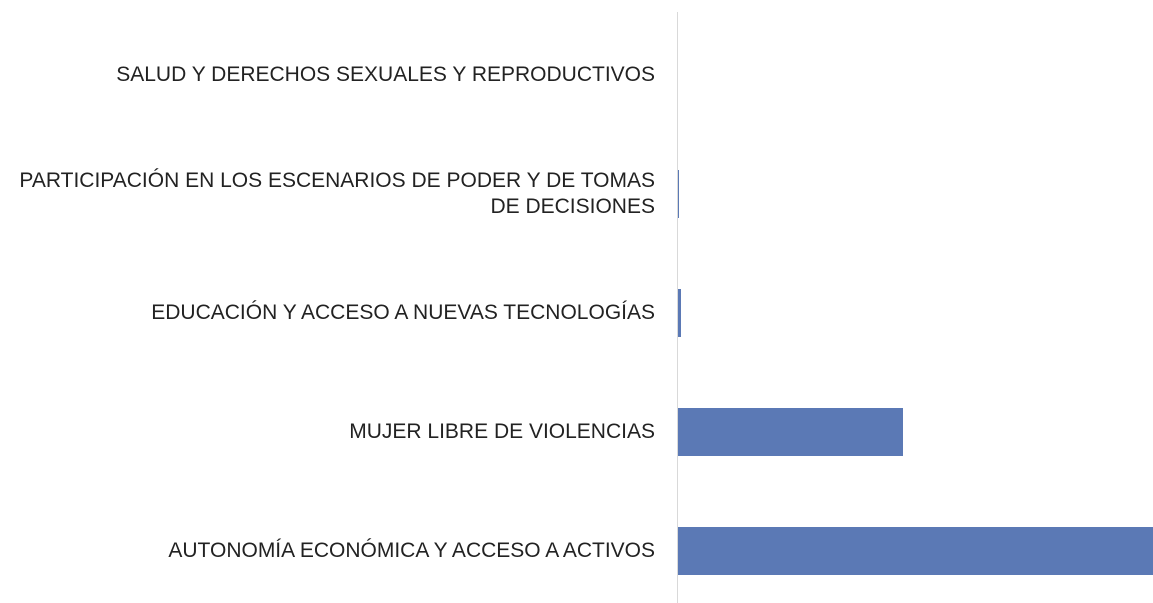 This screenshot has height=603, width=1153. What do you see at coordinates (403, 312) in the screenshot?
I see `y-tick-label: EDUCACIÓN Y ACCESO A NUEVAS TECNOLOGÍAS` at bounding box center [403, 312].